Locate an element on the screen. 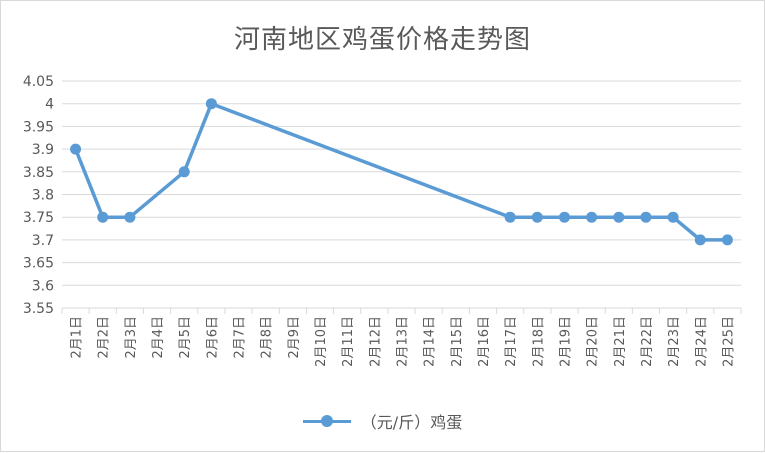 The image size is (765, 453). chart-title: 河南地区鸡蛋价格走势图 is located at coordinates (382, 40).